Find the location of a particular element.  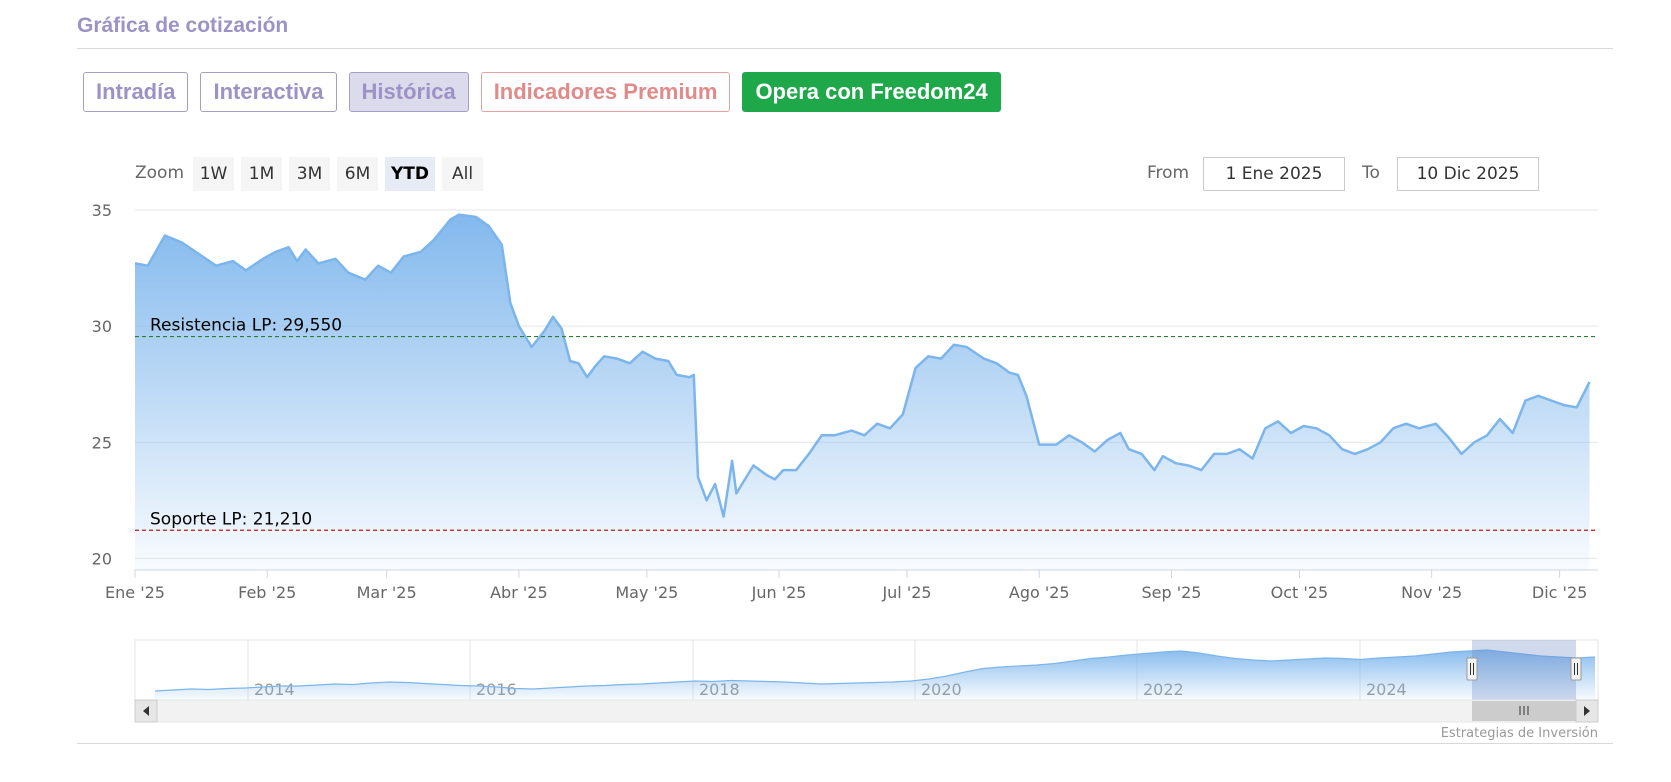

support-label: Soporte LP: 21,210 is located at coordinates (231, 519).